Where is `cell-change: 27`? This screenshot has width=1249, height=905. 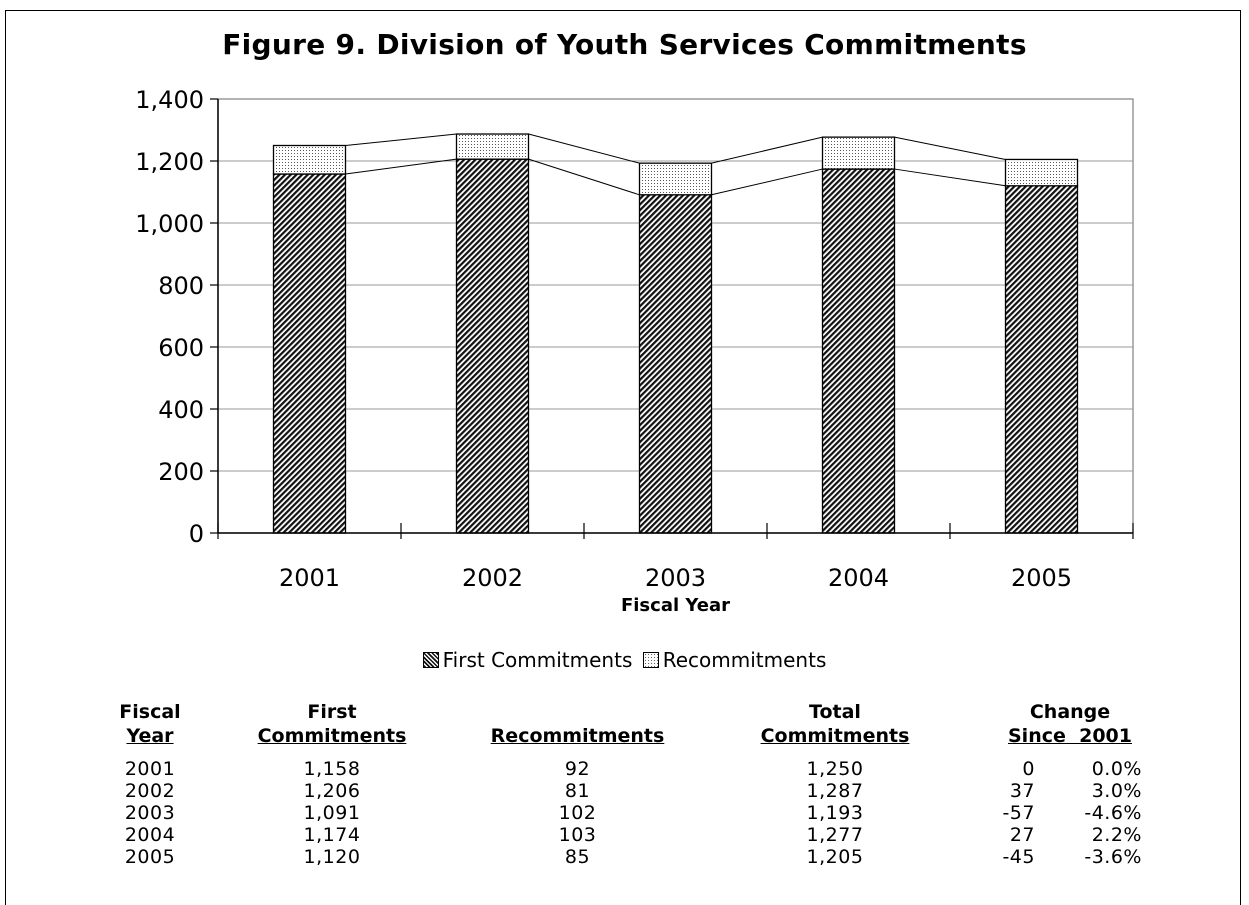
cell-change: 27 is located at coordinates (1022, 835).